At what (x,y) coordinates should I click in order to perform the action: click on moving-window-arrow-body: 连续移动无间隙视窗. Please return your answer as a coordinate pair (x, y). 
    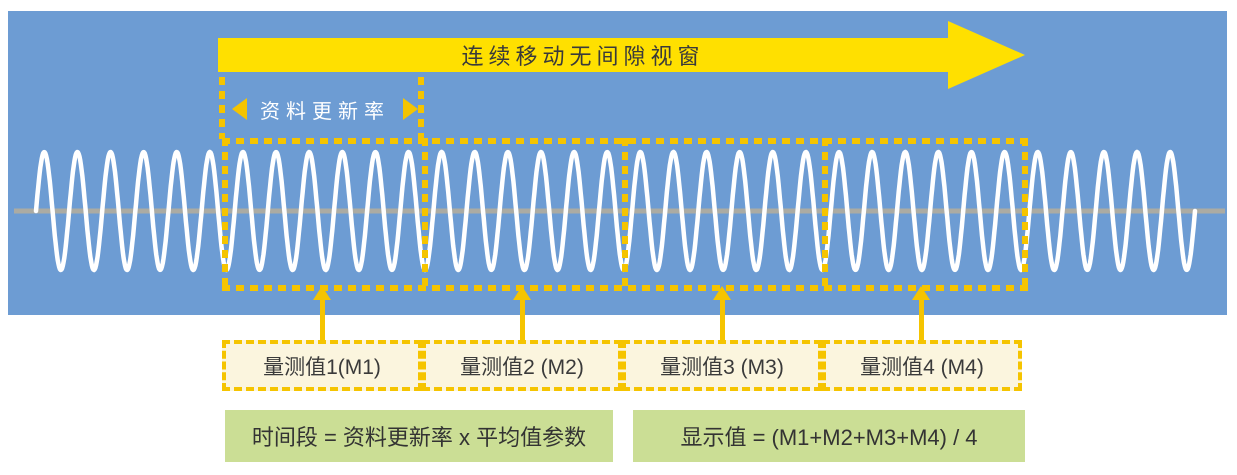
    Looking at the image, I should click on (583, 55).